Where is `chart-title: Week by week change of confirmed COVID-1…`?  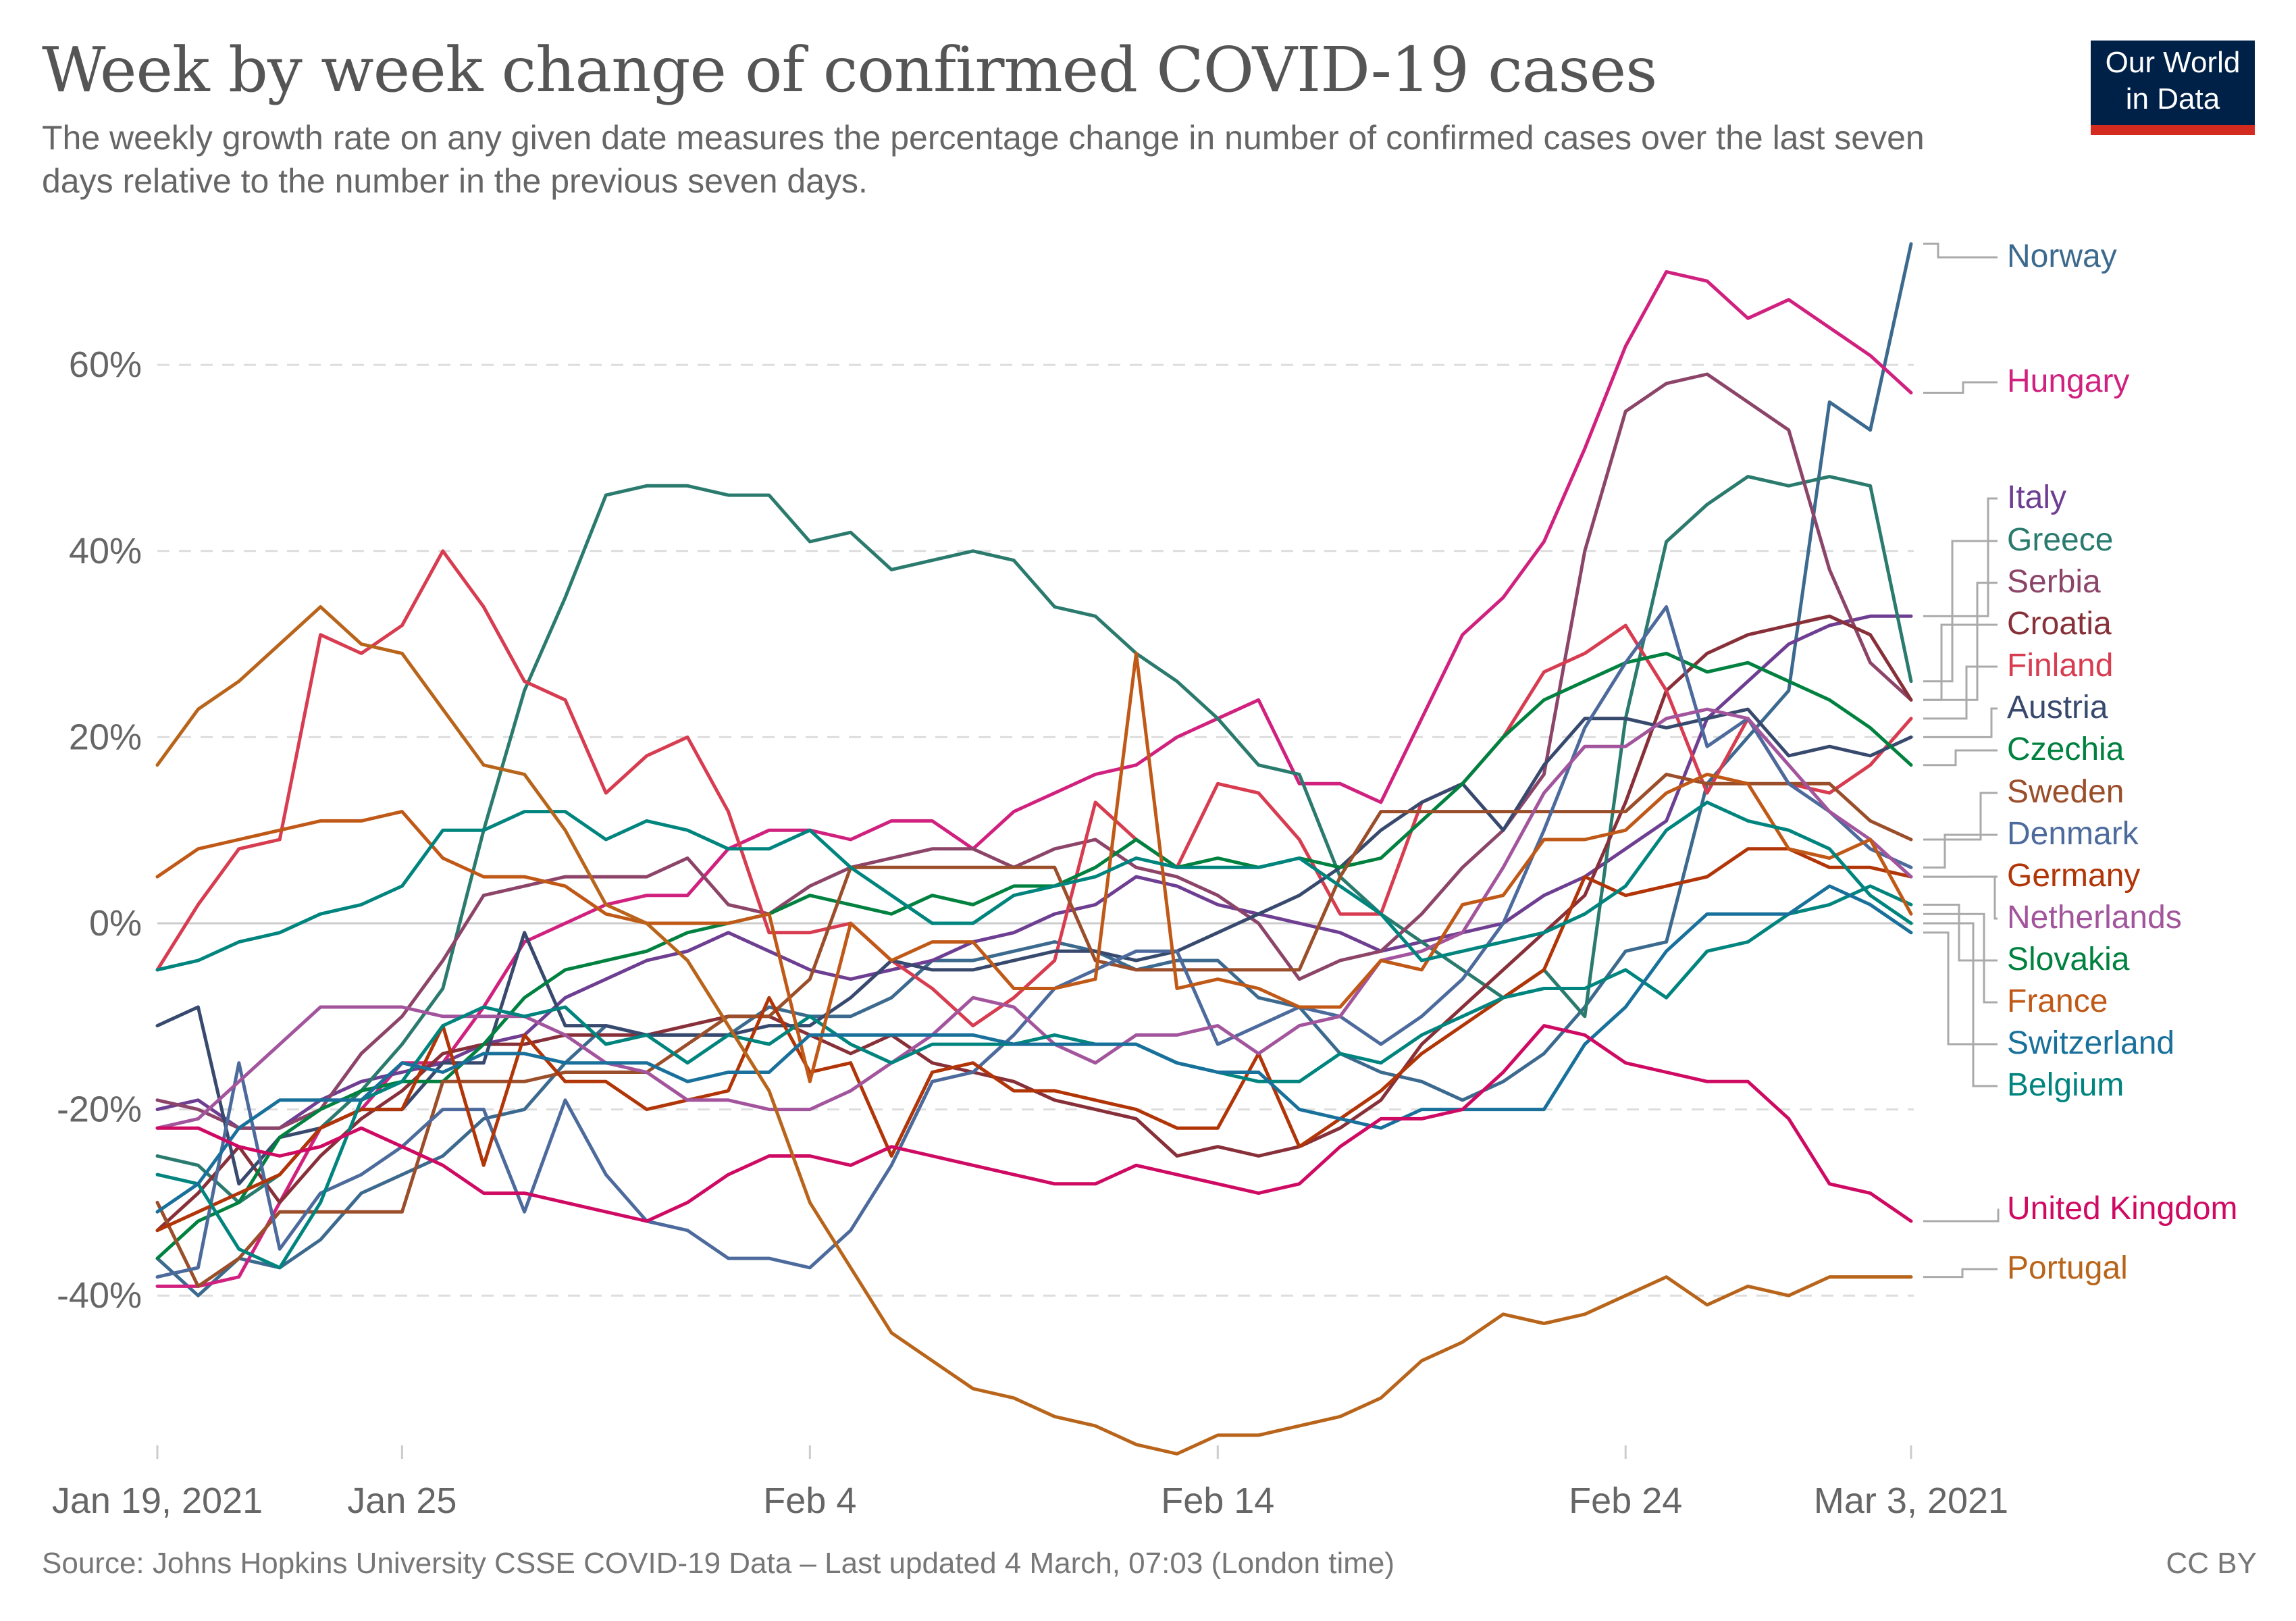
chart-title: Week by week change of confirmed COVID-1… is located at coordinates (849, 70).